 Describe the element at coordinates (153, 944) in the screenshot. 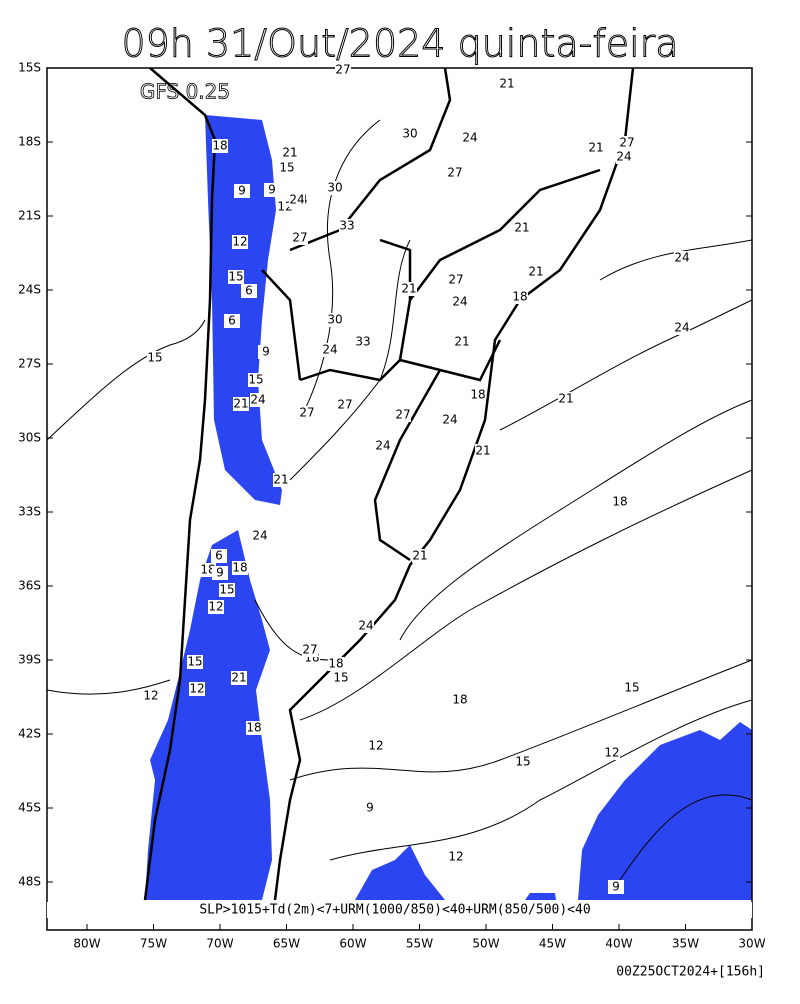

I see `lon-label: 75W` at that location.